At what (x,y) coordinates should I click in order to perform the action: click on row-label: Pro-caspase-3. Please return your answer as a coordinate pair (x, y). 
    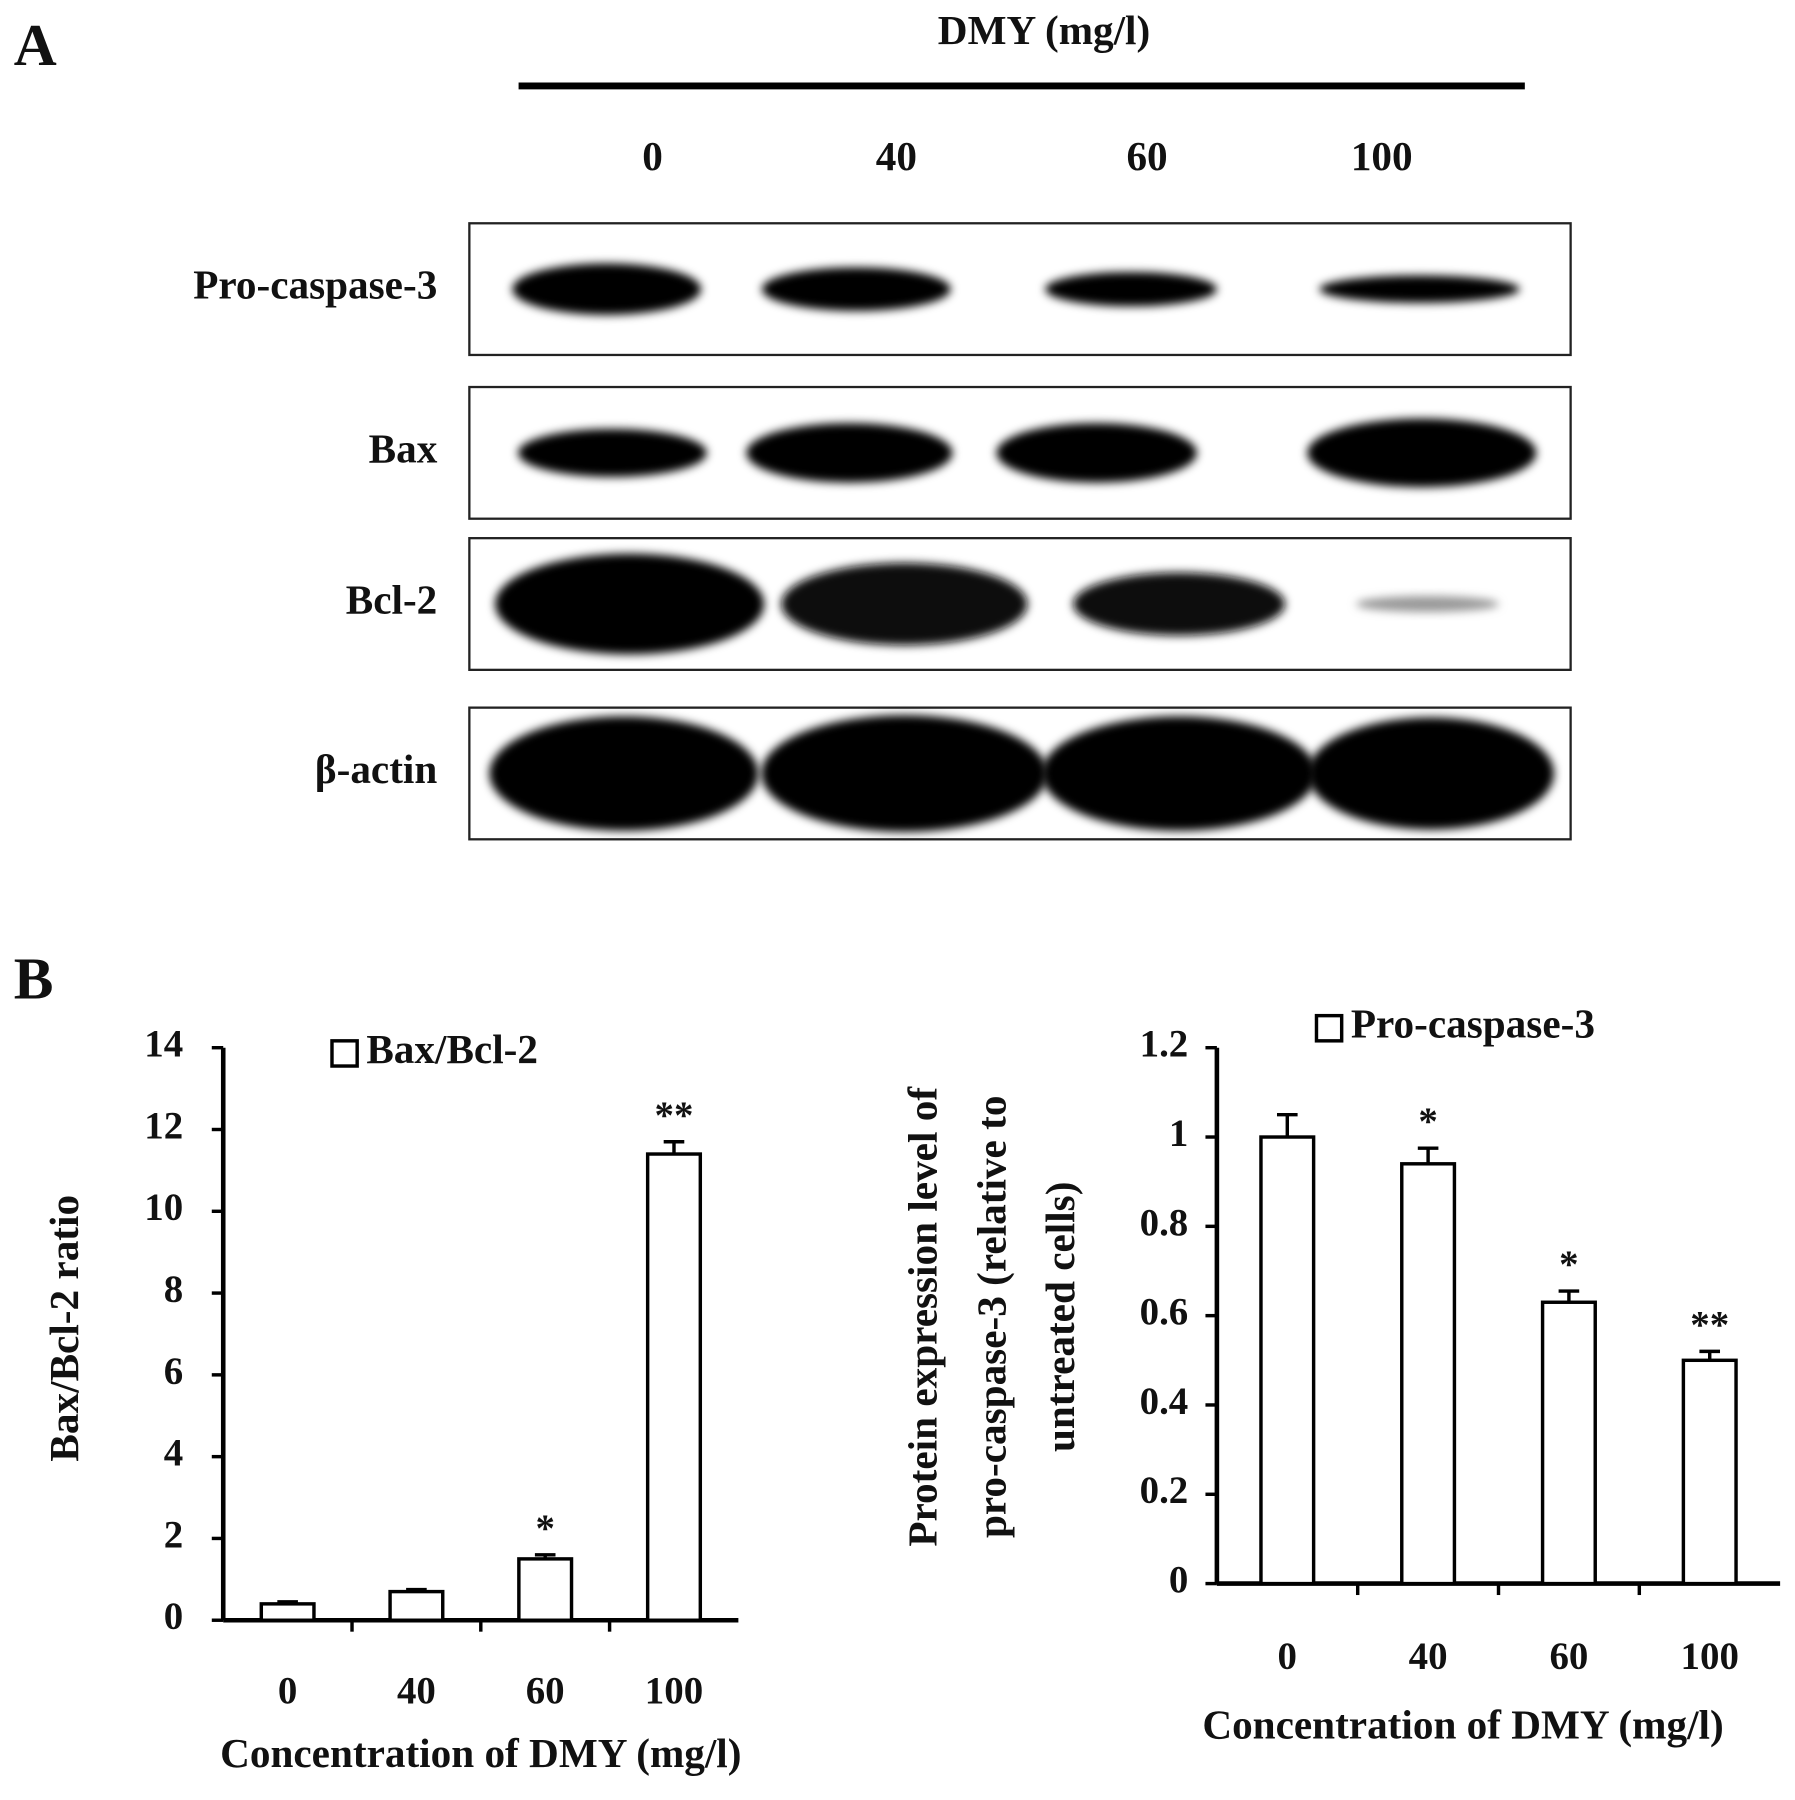
    Looking at the image, I should click on (315, 285).